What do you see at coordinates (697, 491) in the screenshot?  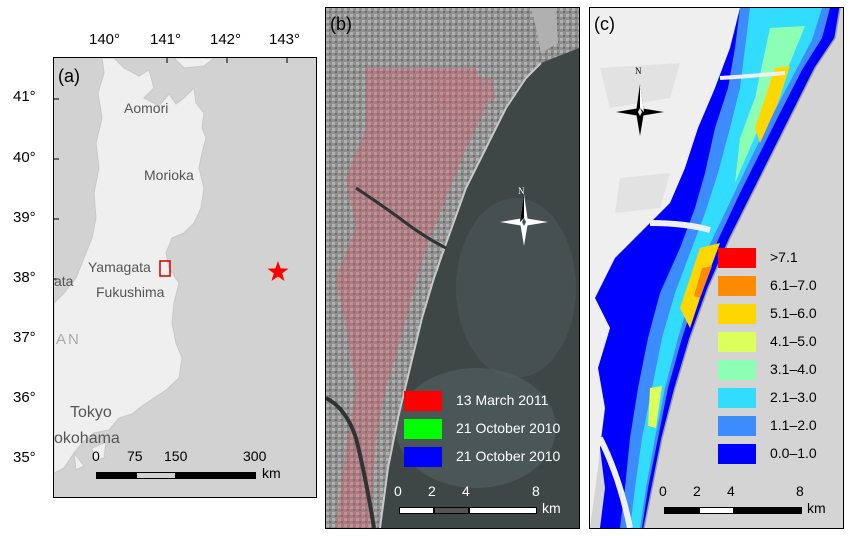 I see `scale-c-2: 2` at bounding box center [697, 491].